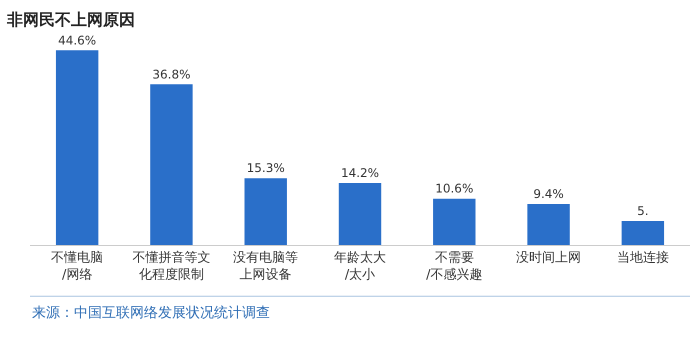 The width and height of the screenshot is (700, 350). Describe the element at coordinates (360, 173) in the screenshot. I see `data-label: 14.2%` at that location.